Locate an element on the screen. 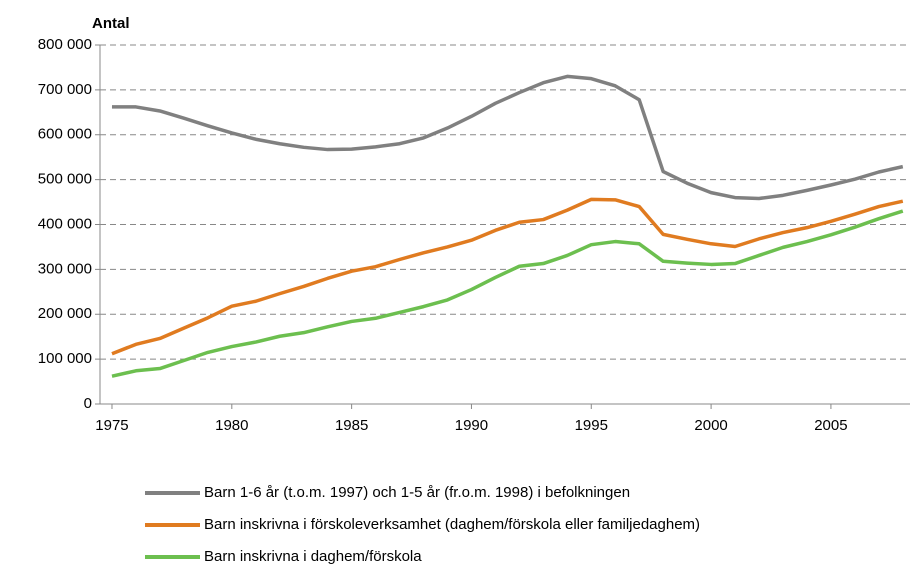  x-tick-label: 2000 is located at coordinates (710, 425).